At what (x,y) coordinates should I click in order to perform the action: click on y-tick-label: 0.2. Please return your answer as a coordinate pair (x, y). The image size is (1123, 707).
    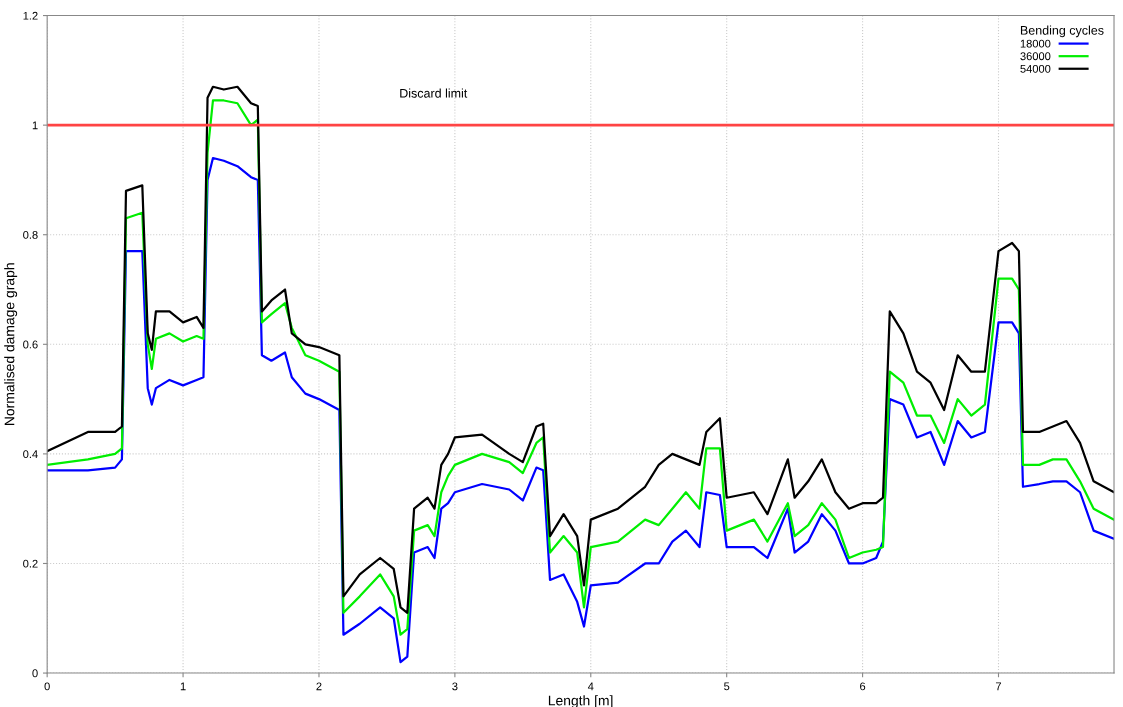
    Looking at the image, I should click on (30, 563).